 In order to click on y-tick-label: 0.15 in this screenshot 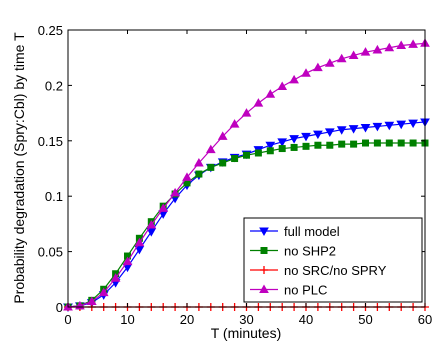, I will do `click(50, 141)`.